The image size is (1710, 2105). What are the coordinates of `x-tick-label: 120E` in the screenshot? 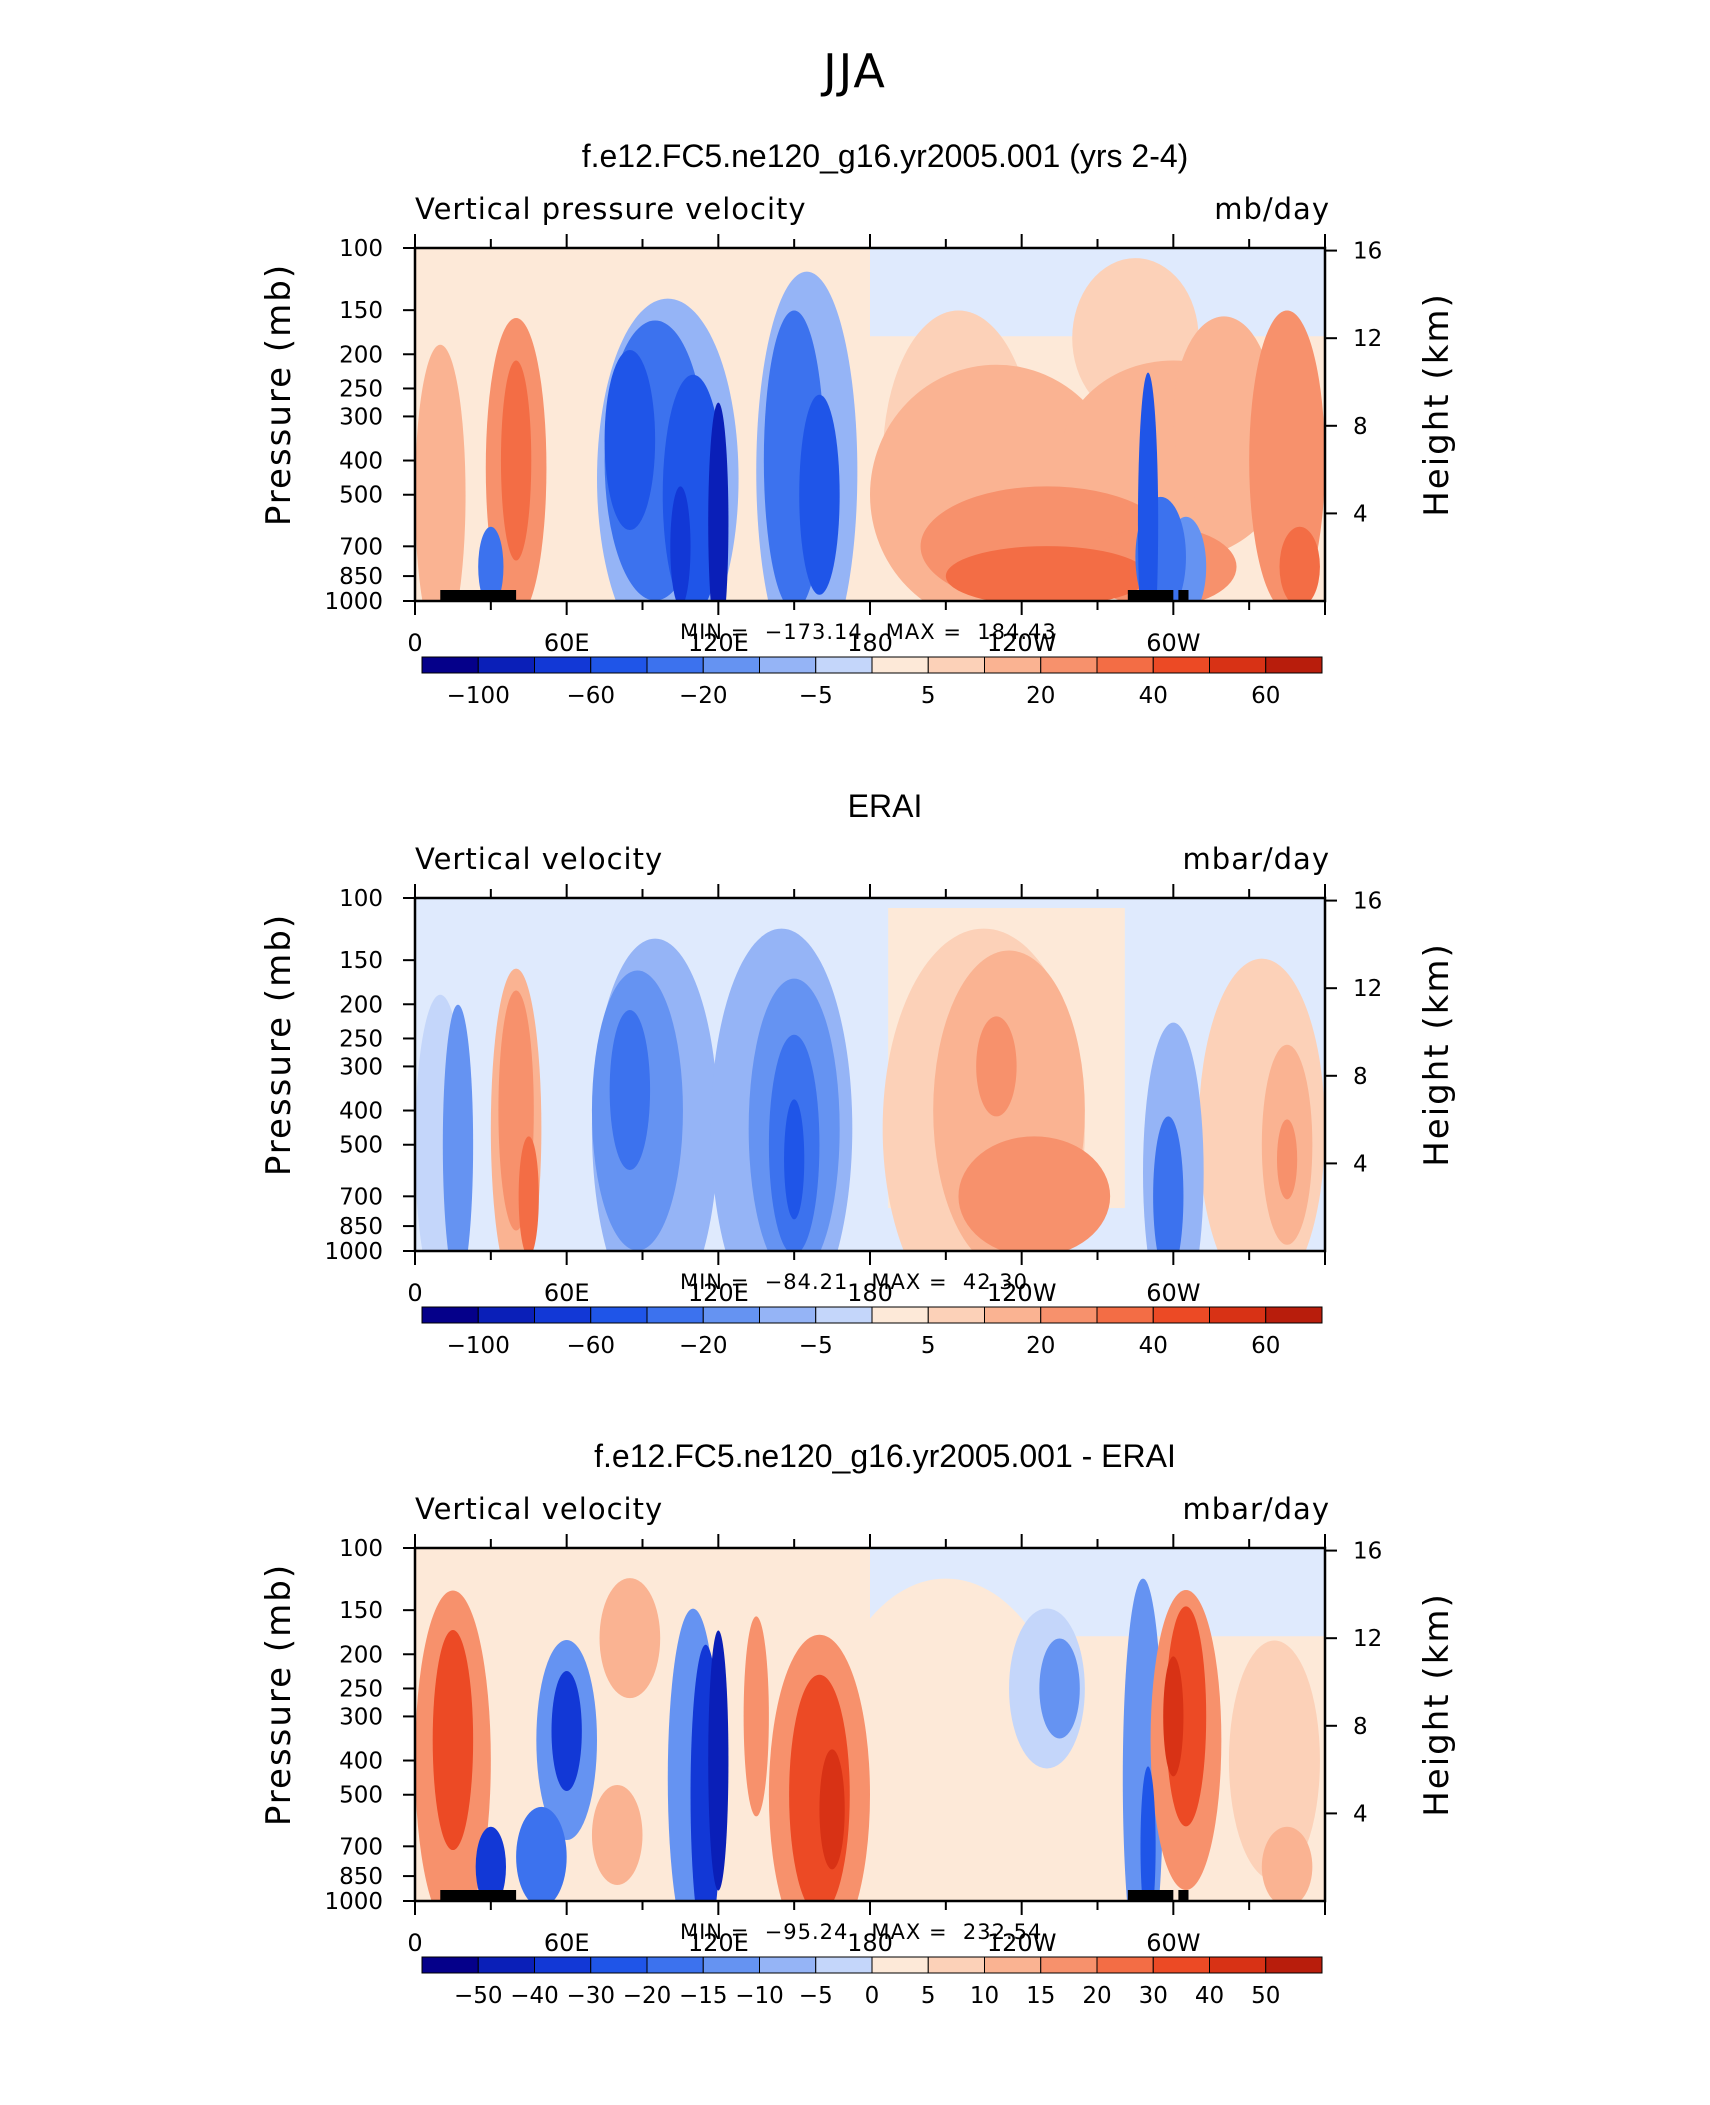 It's located at (718, 1943).